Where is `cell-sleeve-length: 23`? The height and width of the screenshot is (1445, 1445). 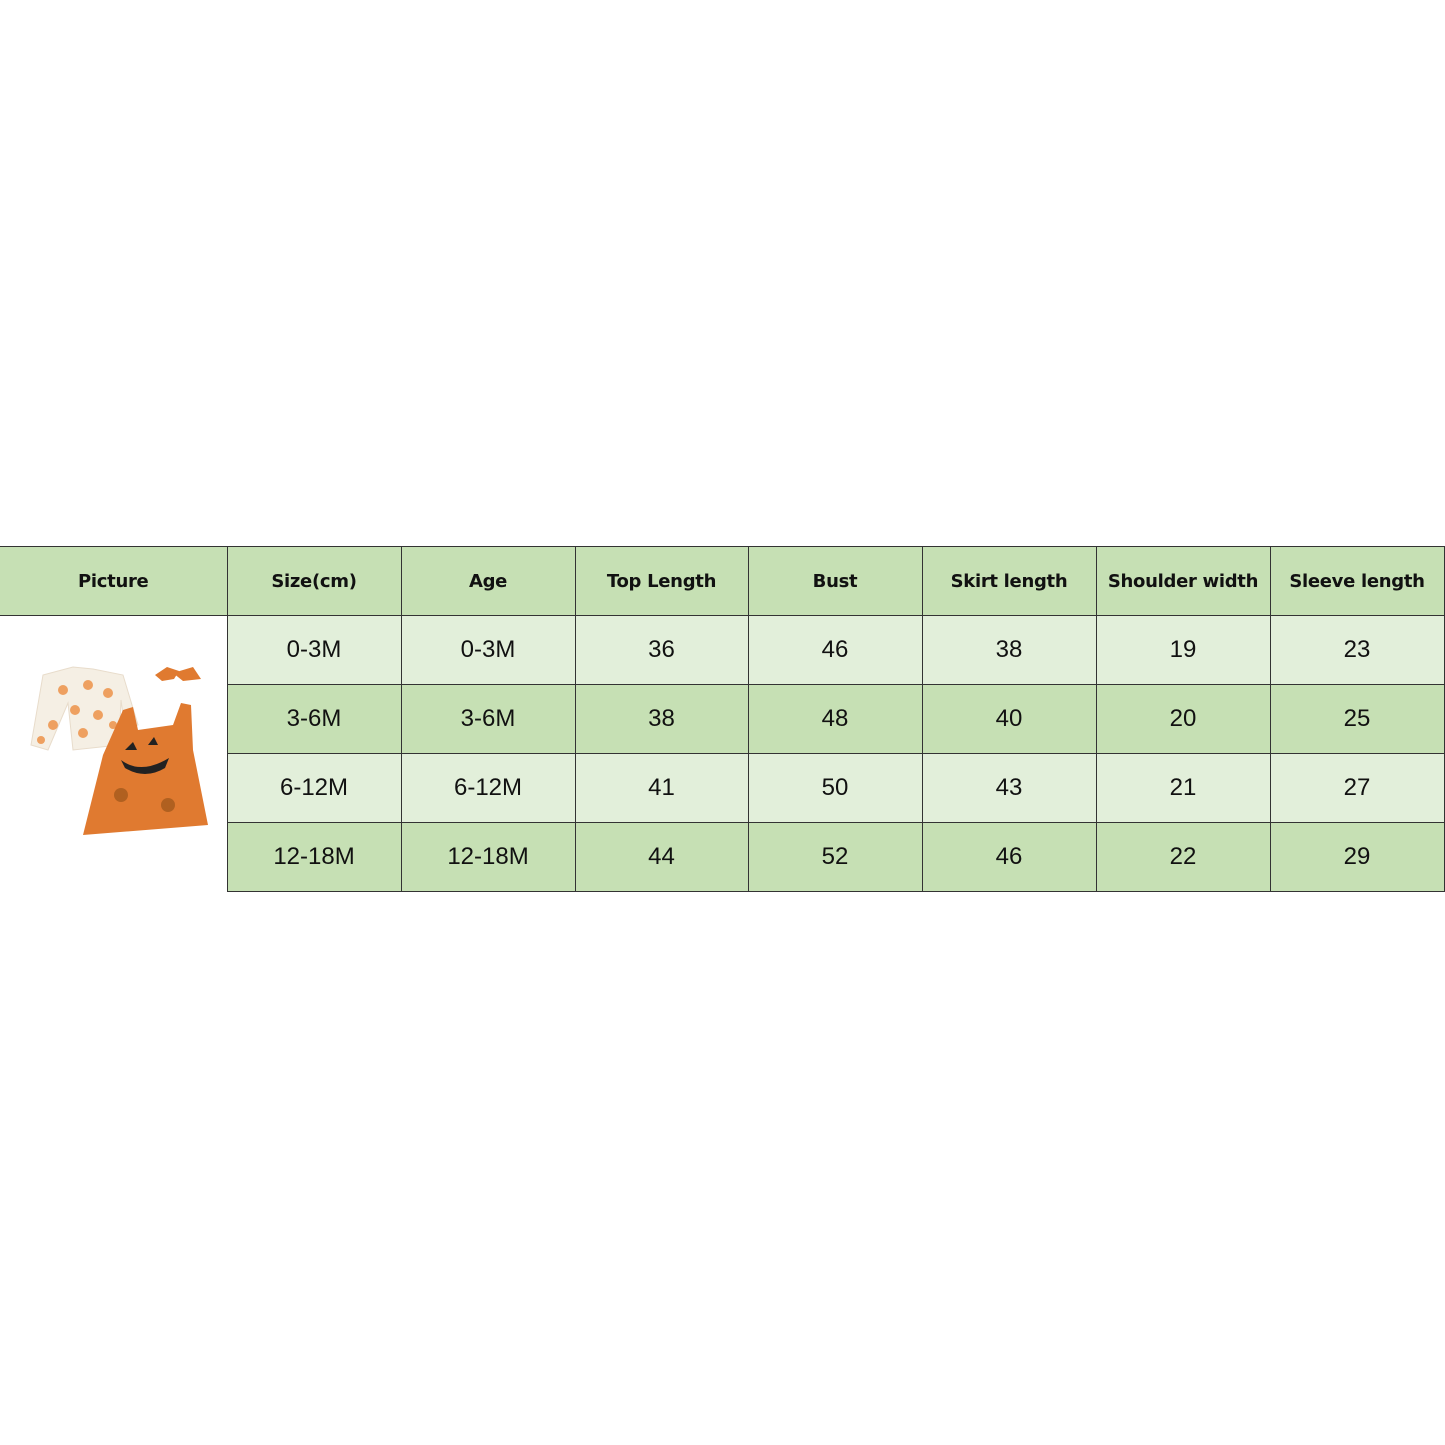 cell-sleeve-length: 23 is located at coordinates (1357, 650).